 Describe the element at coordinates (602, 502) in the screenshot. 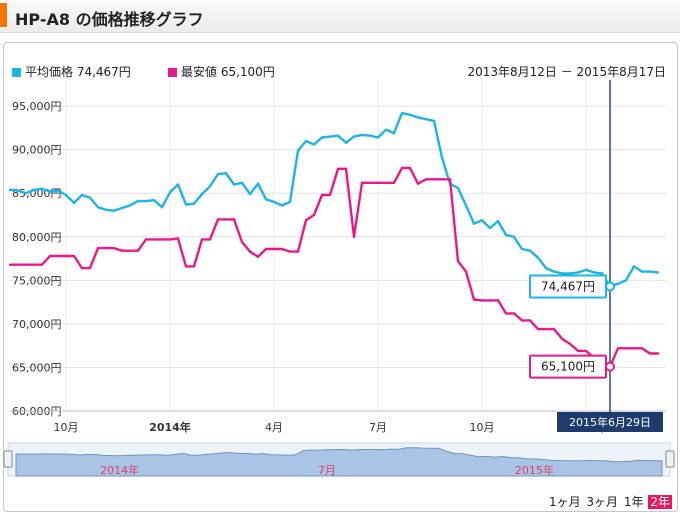

I see `range-button-3m: 3ヶ月` at that location.